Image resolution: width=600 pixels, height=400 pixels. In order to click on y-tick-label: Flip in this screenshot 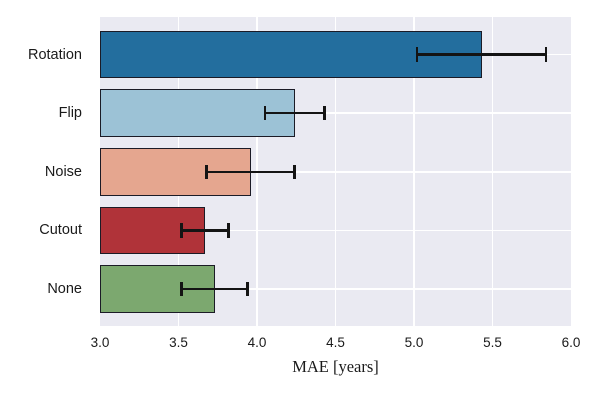, I will do `click(70, 113)`.